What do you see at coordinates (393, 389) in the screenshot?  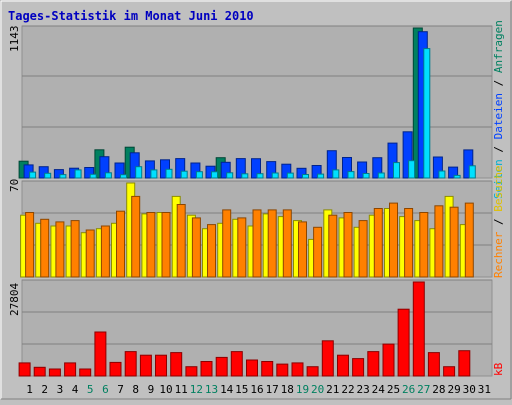 I see `day-label-25: 25` at bounding box center [393, 389].